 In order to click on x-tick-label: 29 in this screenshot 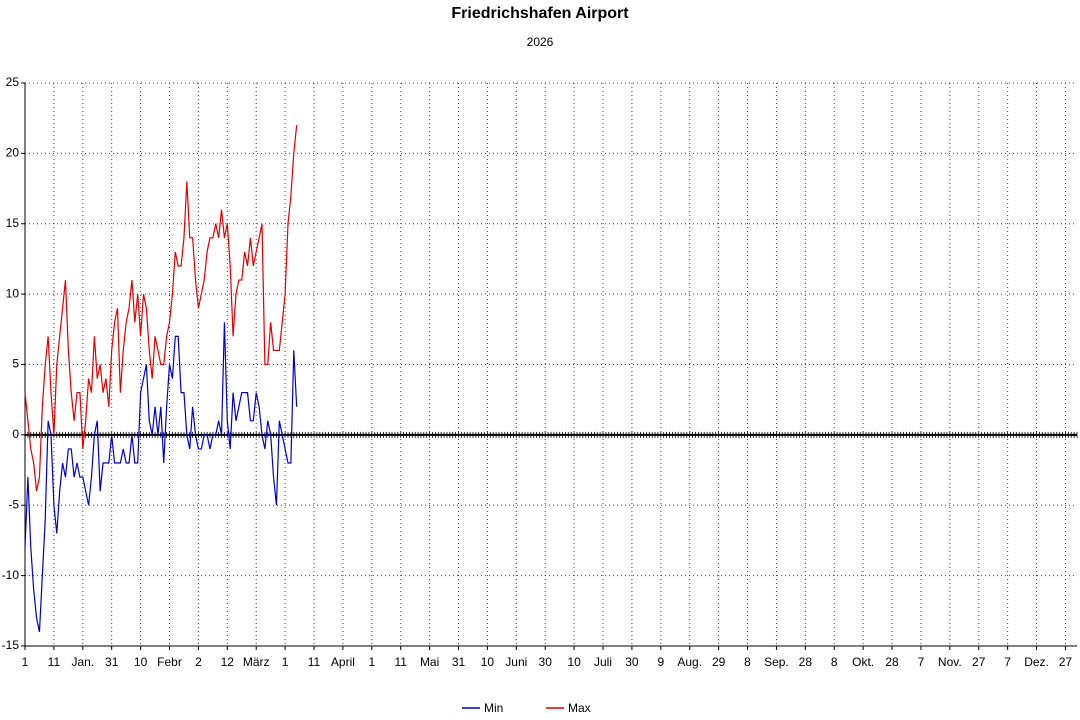, I will do `click(719, 662)`.